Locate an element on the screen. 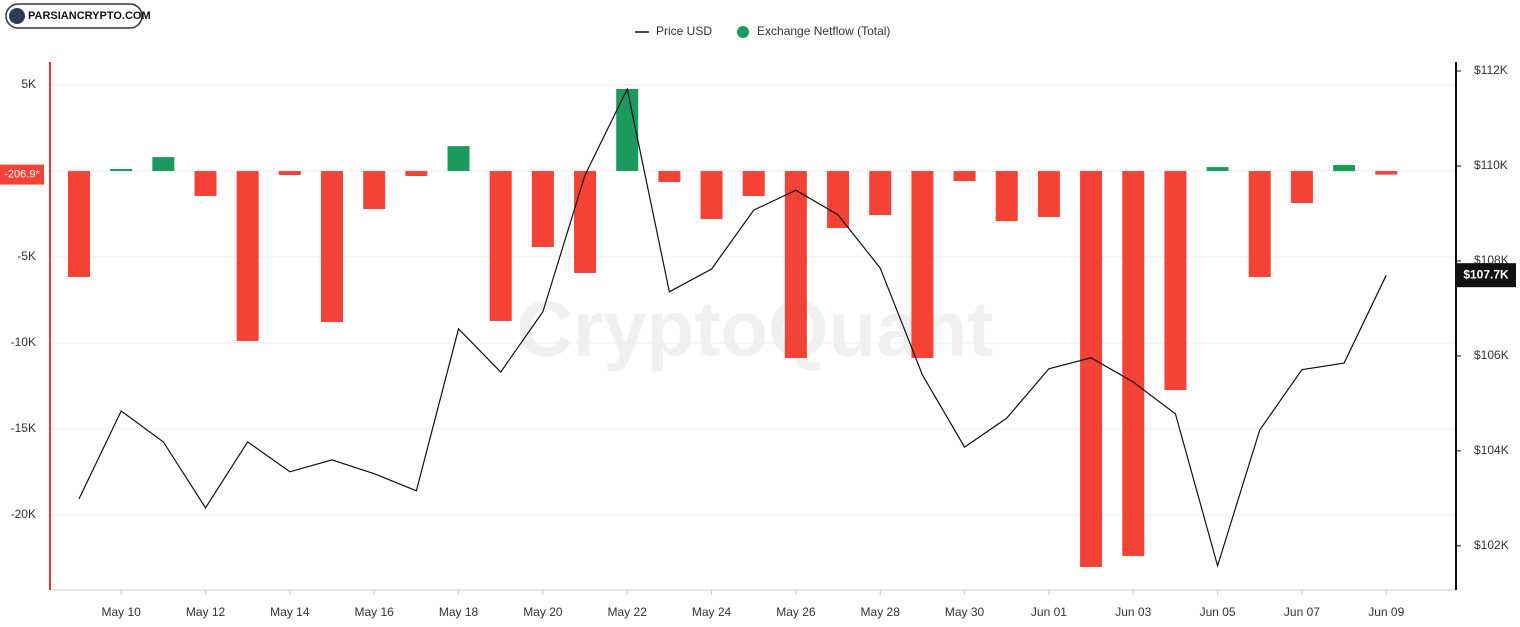  x-tick-label: May 22 is located at coordinates (628, 612).